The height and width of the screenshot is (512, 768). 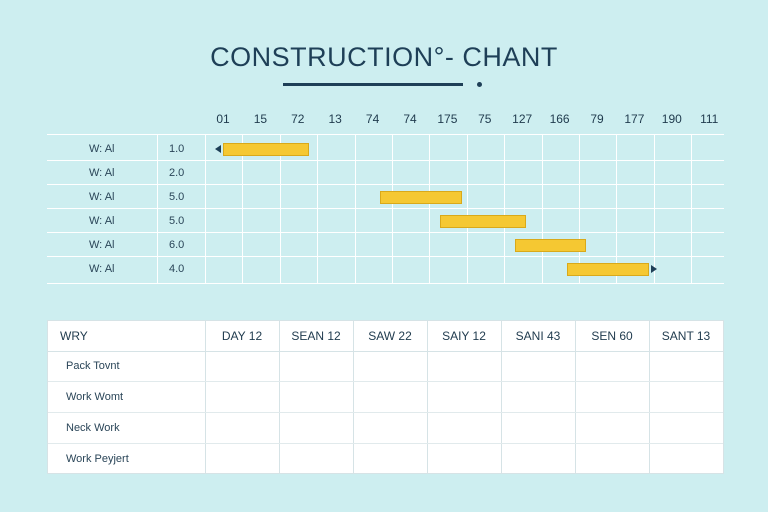 I want to click on table-column-header: SAW 22, so click(x=390, y=336).